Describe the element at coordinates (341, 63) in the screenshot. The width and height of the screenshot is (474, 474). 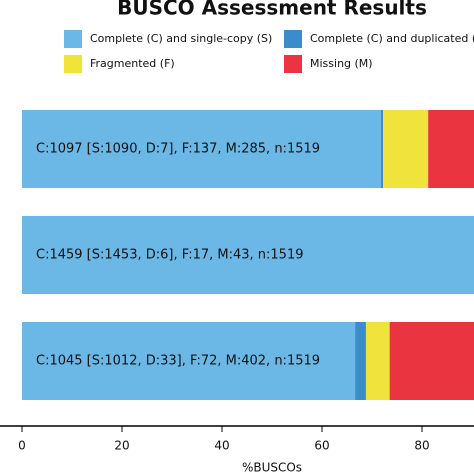
I see `legend-label: Missing (M)` at that location.